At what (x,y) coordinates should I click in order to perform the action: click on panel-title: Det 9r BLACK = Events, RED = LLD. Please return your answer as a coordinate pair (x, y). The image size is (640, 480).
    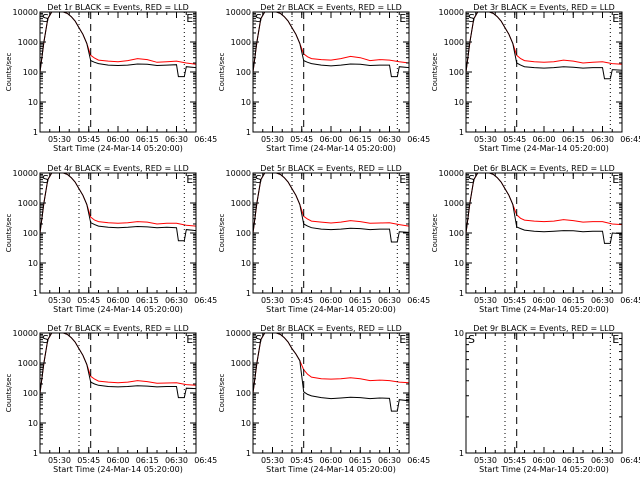
    Looking at the image, I should click on (544, 328).